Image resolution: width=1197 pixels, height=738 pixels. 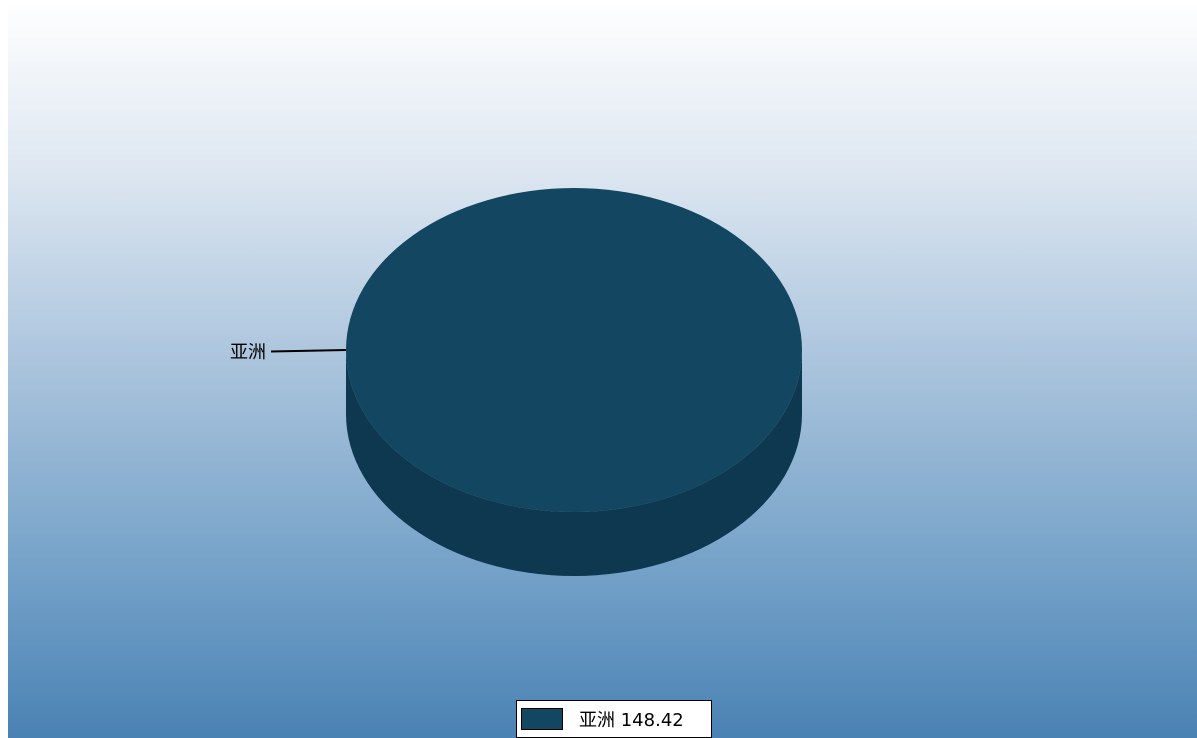 I want to click on pie-slice-side, so click(x=574, y=463).